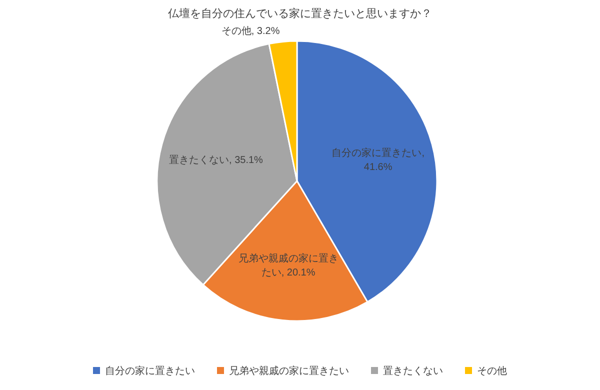 Image resolution: width=600 pixels, height=390 pixels. I want to click on data-label: 置きたくない, 35.1%, so click(216, 160).